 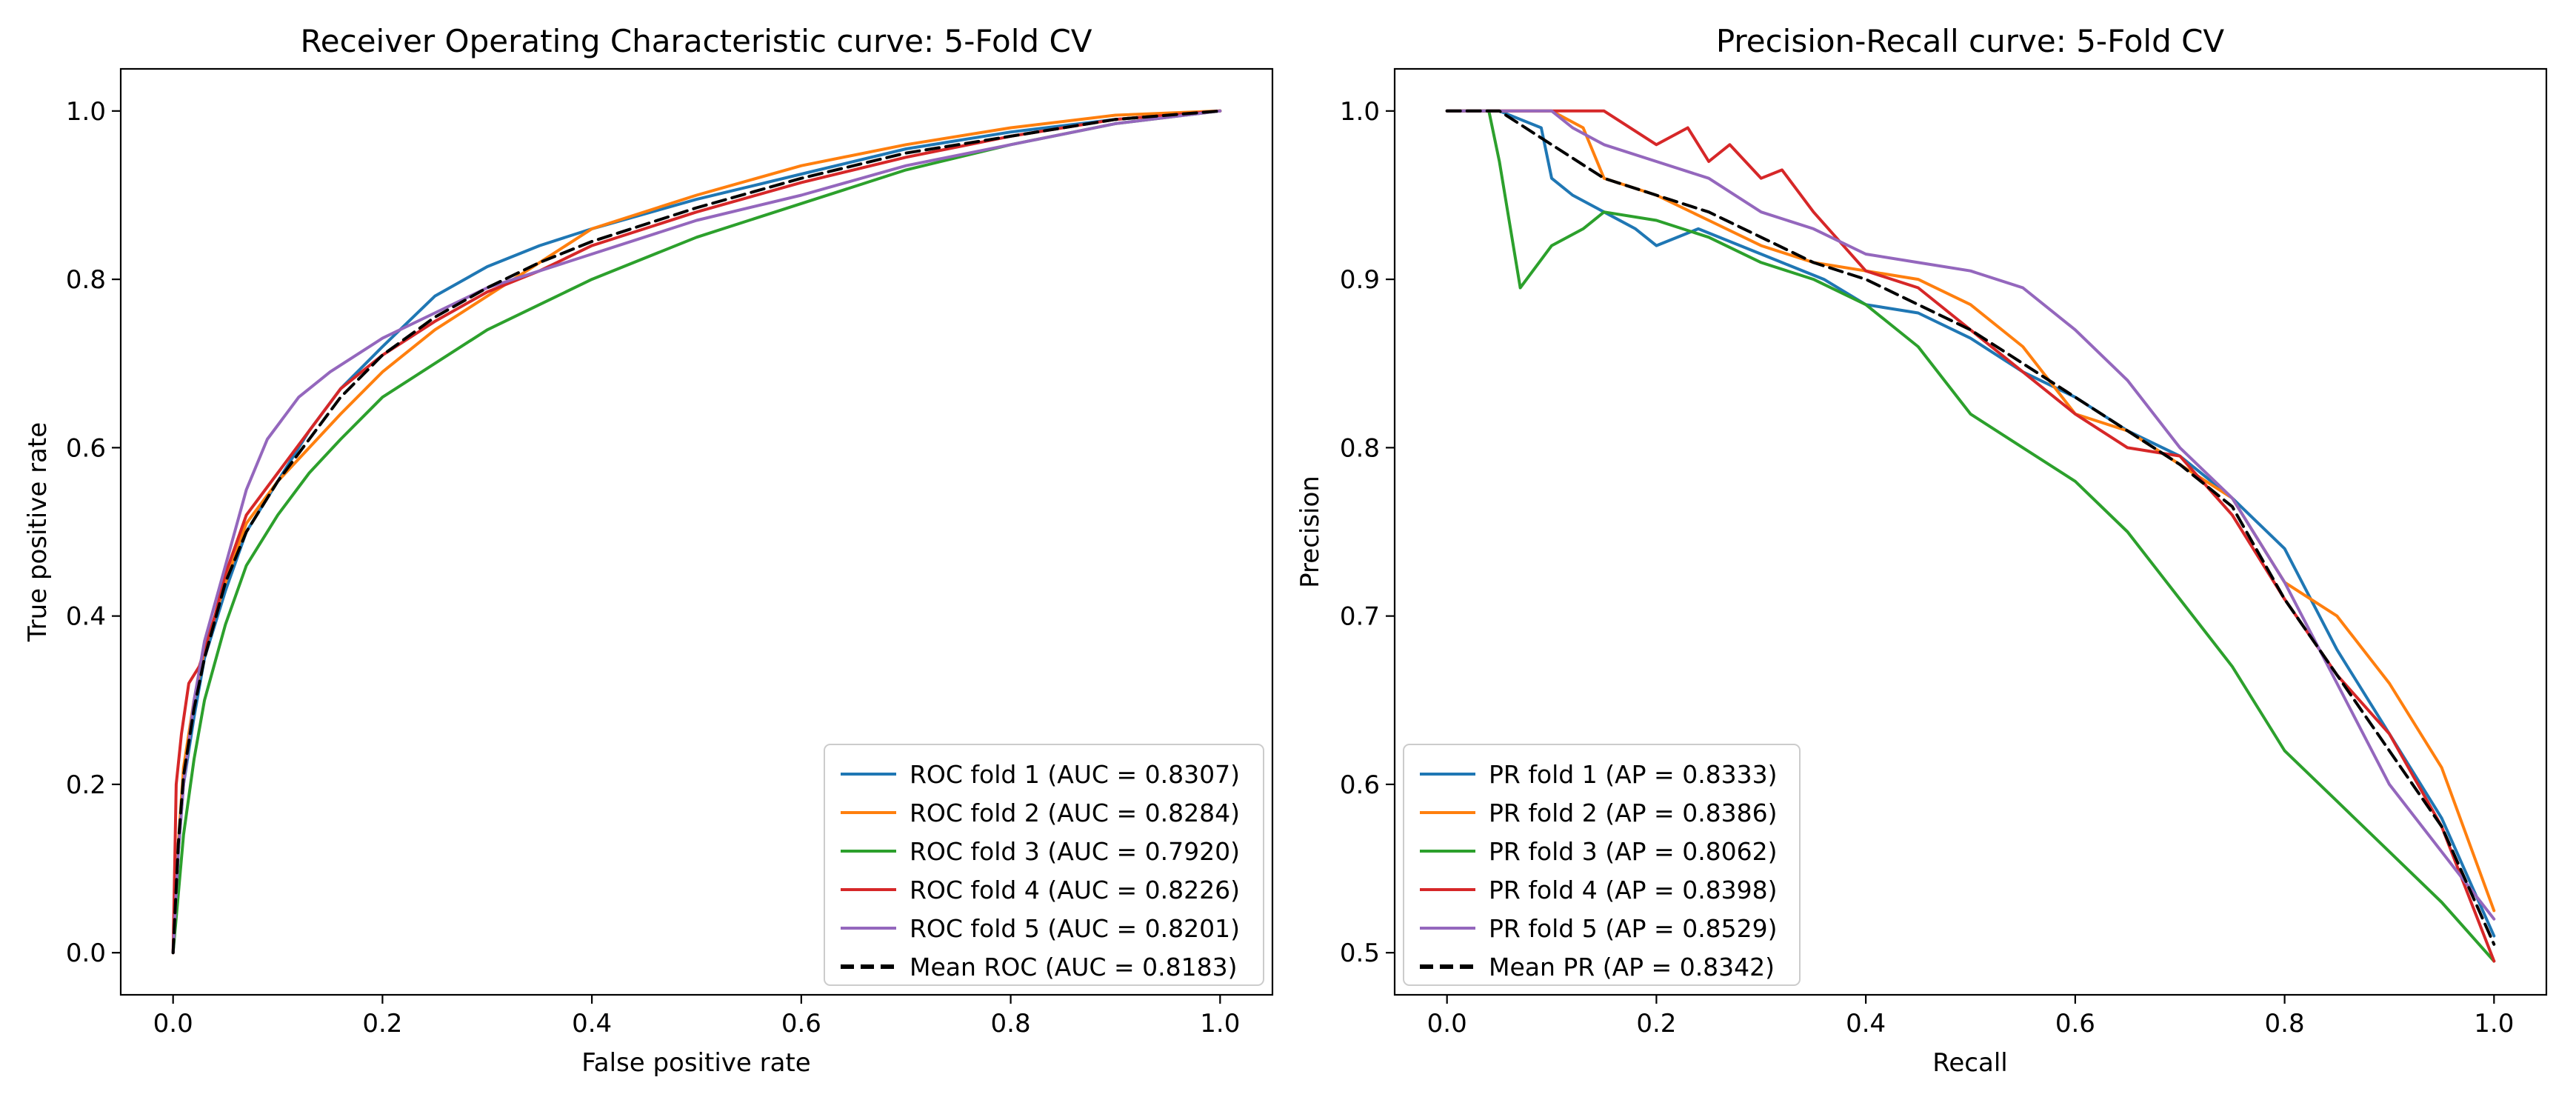 What do you see at coordinates (1360, 112) in the screenshot?
I see `pr-ytick-label: 1.0` at bounding box center [1360, 112].